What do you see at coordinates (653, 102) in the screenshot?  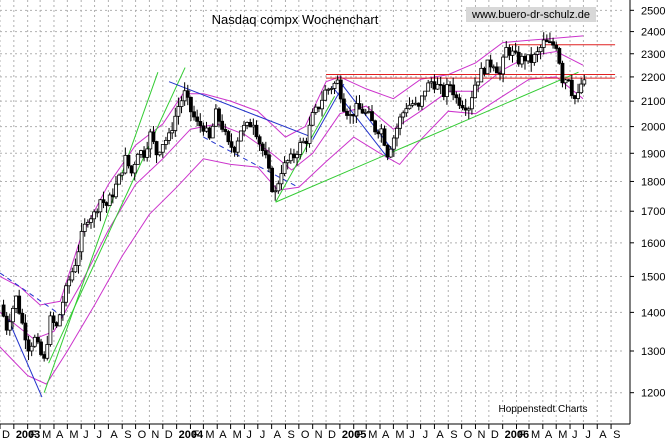 I see `y-tick-label: 2100` at bounding box center [653, 102].